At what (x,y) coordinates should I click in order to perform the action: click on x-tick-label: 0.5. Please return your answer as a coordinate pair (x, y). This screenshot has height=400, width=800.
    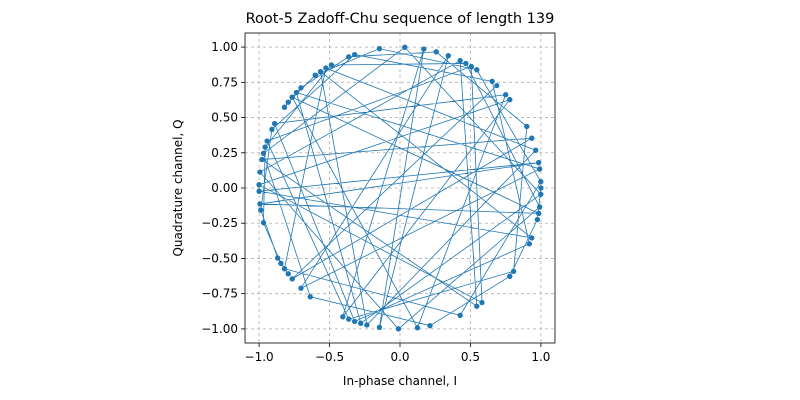
    Looking at the image, I should click on (470, 357).